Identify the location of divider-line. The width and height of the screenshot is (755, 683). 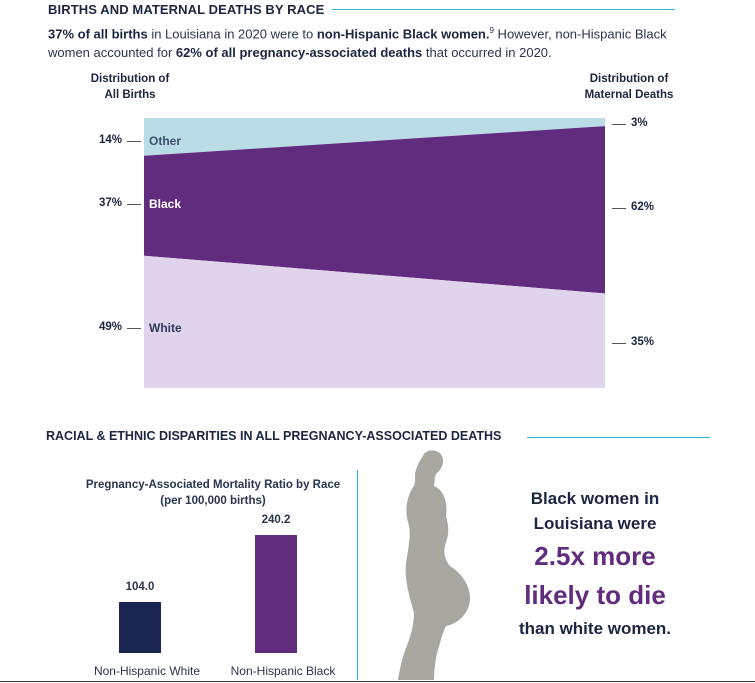
(357, 575).